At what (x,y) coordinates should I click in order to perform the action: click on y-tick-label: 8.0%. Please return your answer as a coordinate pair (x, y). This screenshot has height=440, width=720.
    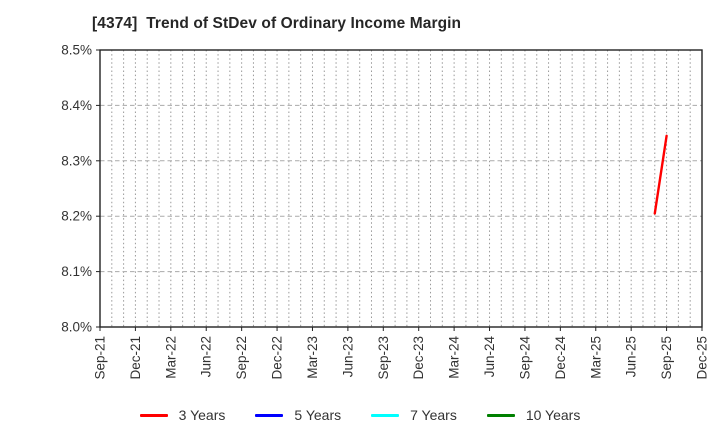
    Looking at the image, I should click on (76, 327).